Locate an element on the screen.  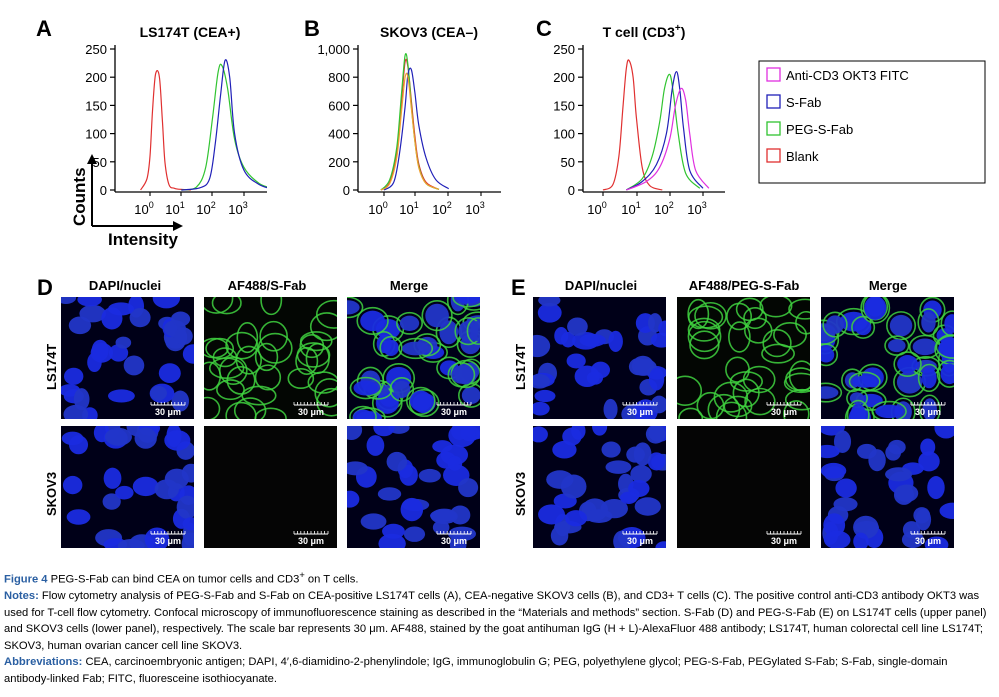
figure-label: Figure 4 is located at coordinates (26, 579).